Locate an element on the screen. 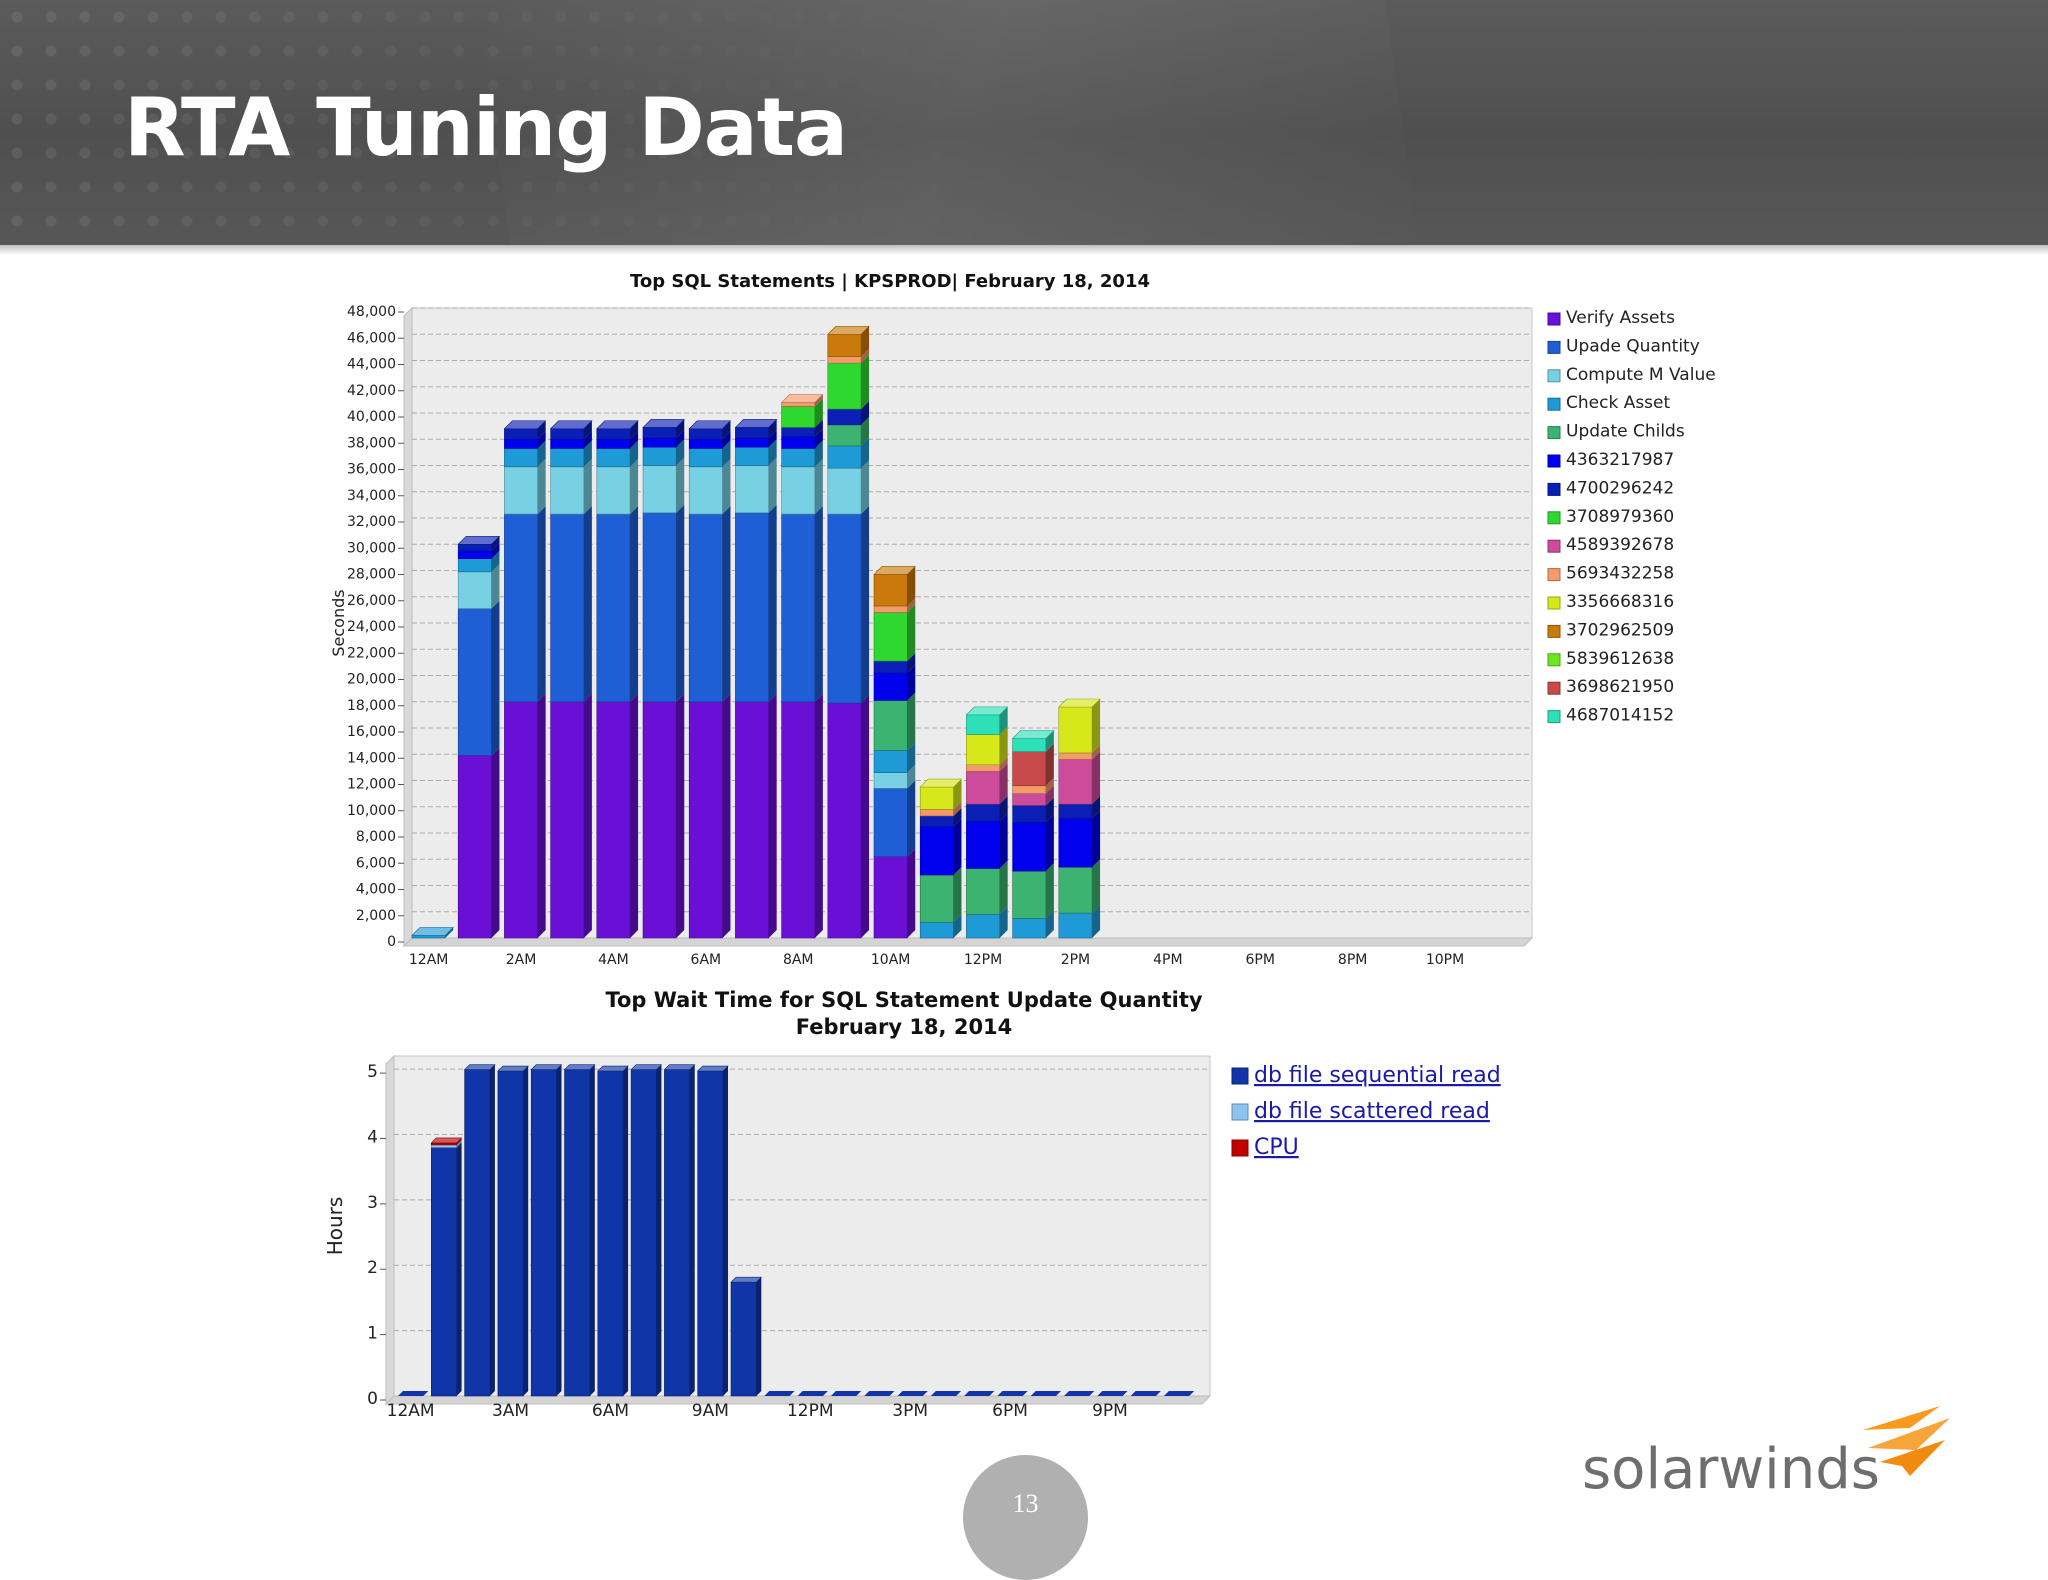  x-tick-label: 10AM is located at coordinates (890, 960).